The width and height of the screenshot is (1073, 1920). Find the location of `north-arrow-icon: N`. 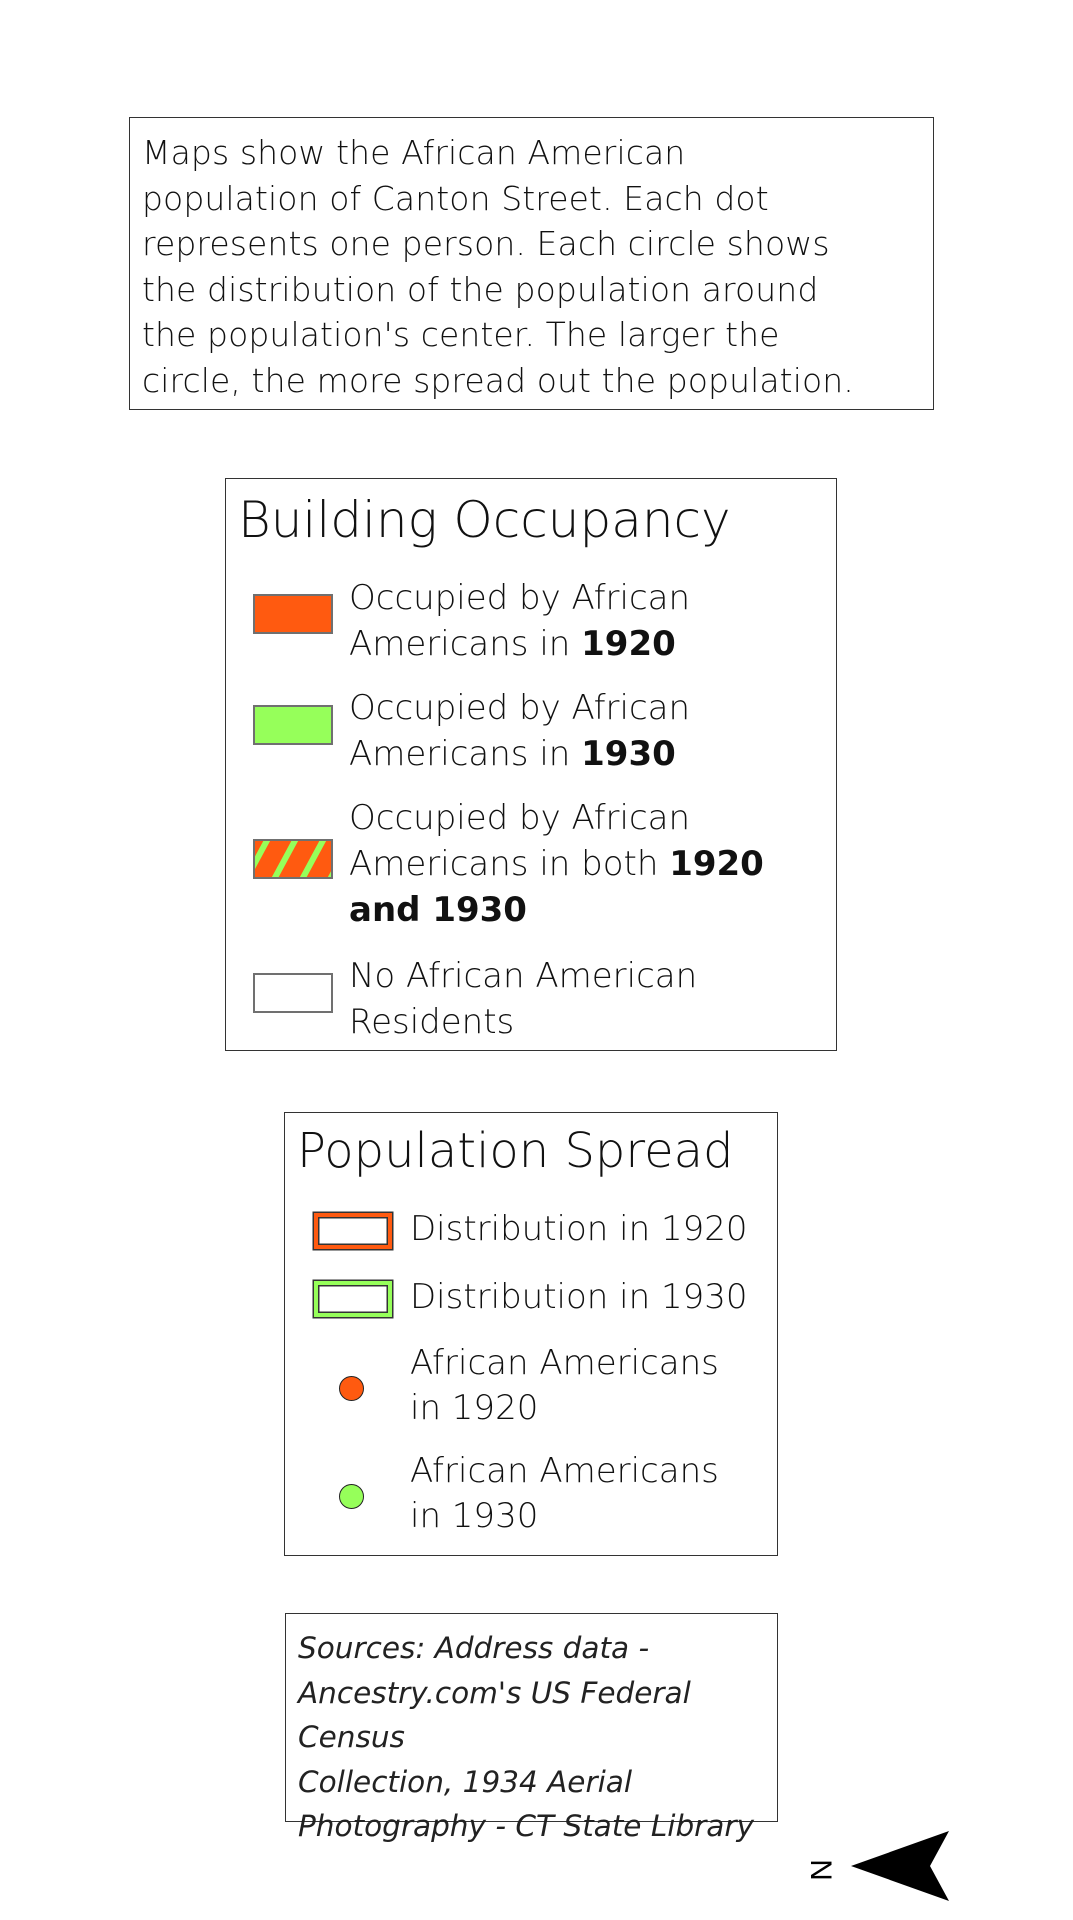

north-arrow-icon: N is located at coordinates (876, 1866).